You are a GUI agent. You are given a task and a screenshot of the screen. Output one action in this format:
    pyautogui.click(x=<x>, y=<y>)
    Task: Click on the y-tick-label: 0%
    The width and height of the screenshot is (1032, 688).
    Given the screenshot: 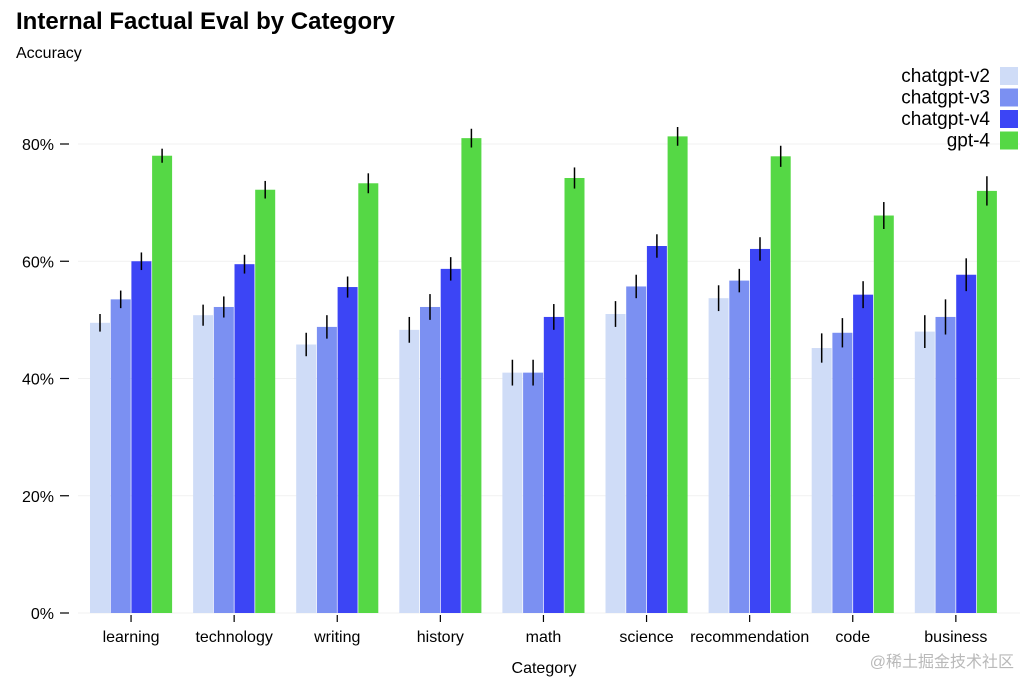 What is the action you would take?
    pyautogui.click(x=42, y=614)
    